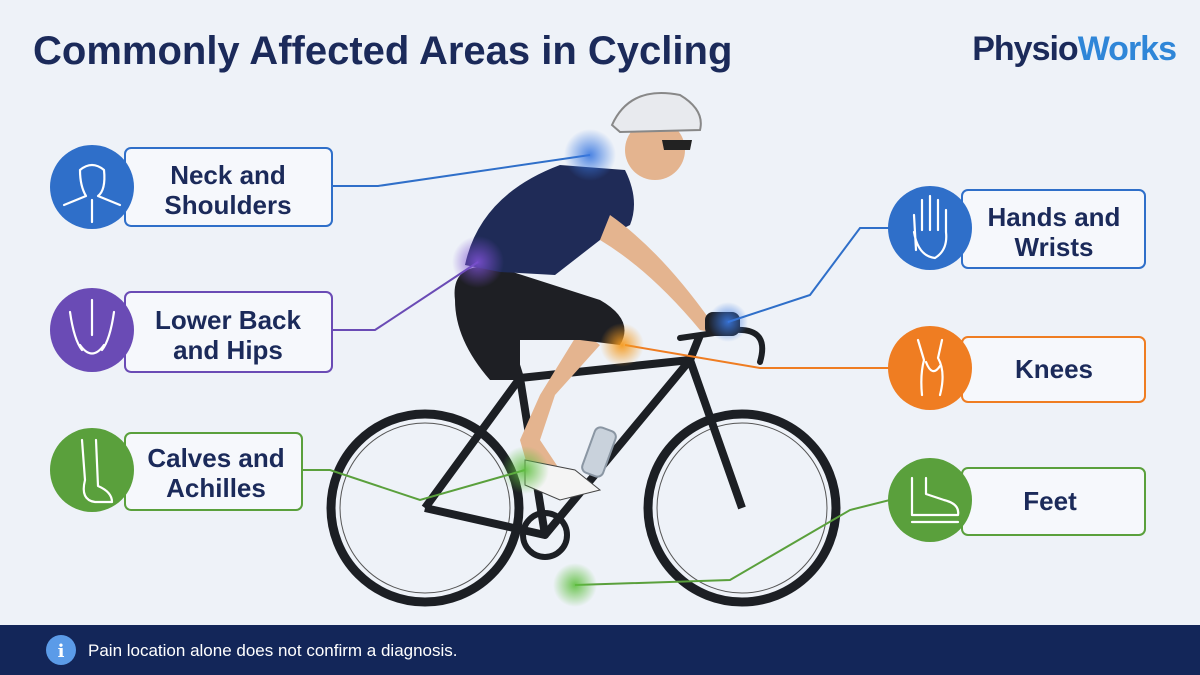 This screenshot has width=1200, height=675. What do you see at coordinates (227, 205) in the screenshot?
I see `area-label: Shoulders` at bounding box center [227, 205].